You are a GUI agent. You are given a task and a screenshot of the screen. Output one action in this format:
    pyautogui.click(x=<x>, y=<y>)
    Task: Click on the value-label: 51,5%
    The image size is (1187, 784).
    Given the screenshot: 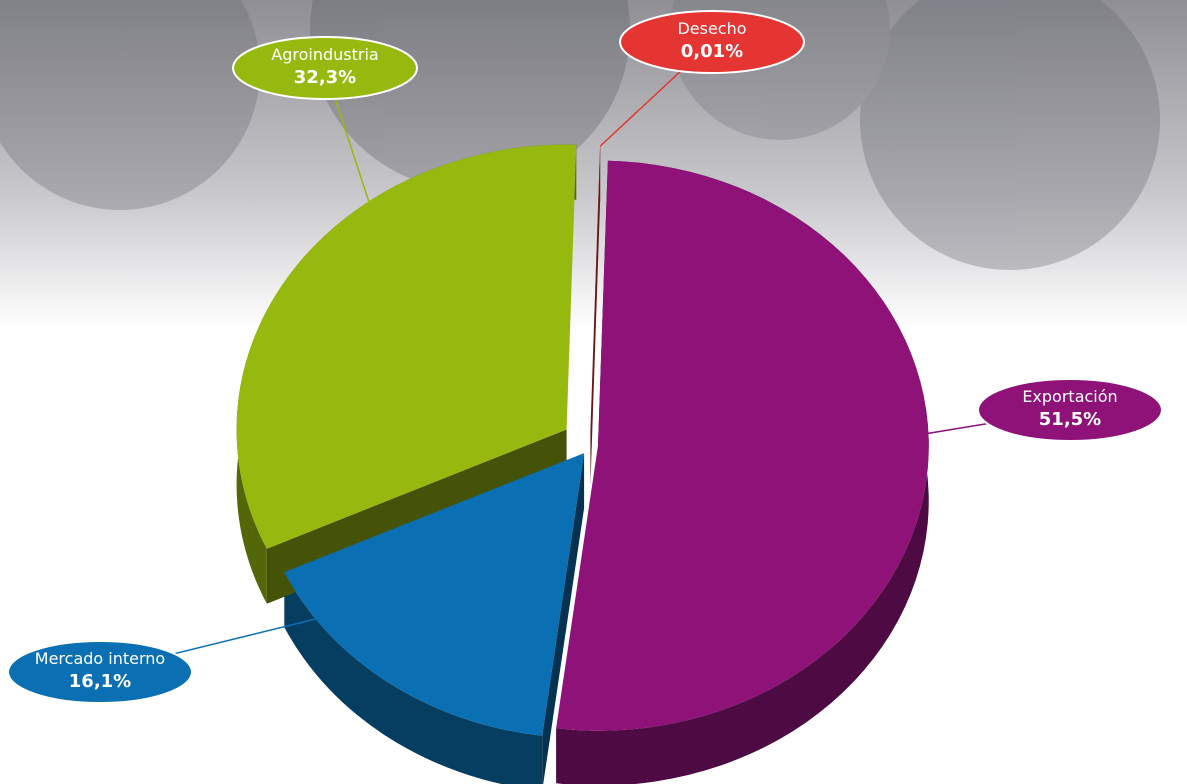 What is the action you would take?
    pyautogui.click(x=1070, y=419)
    